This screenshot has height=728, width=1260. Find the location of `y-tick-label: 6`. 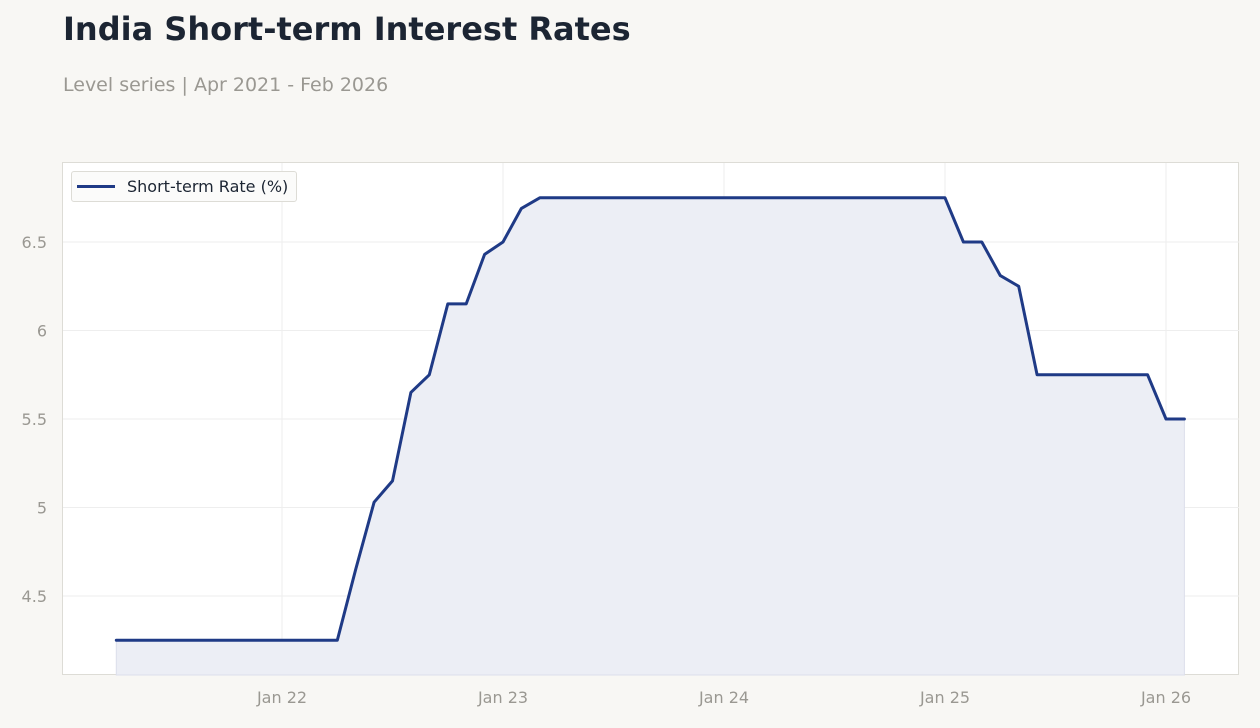

y-tick-label: 6 is located at coordinates (42, 331).